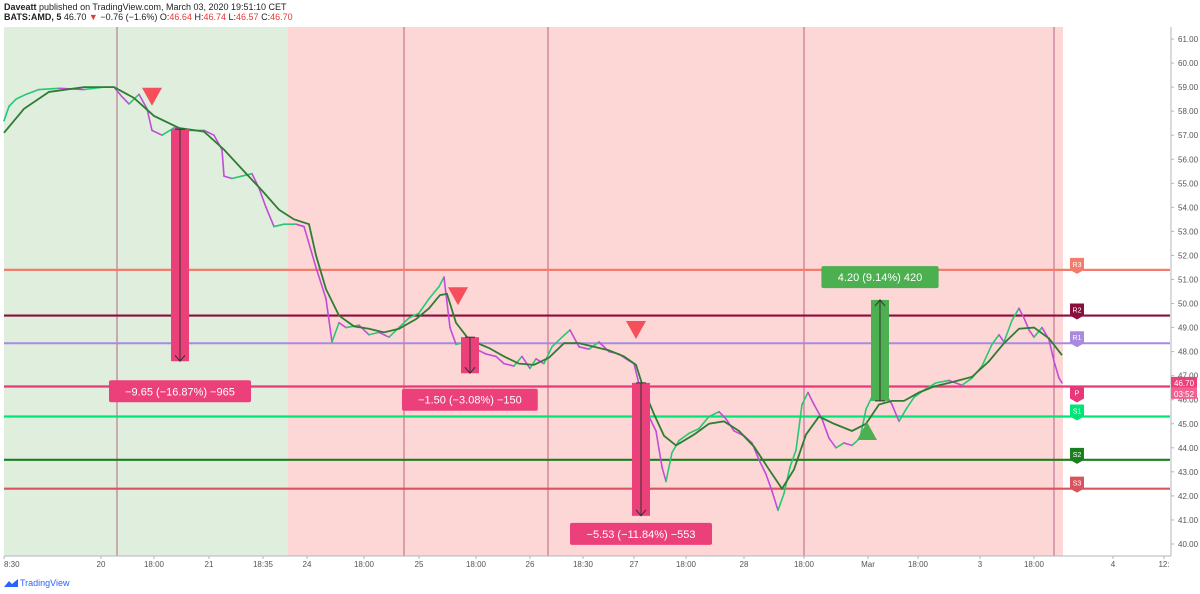 The width and height of the screenshot is (1200, 594). I want to click on y-tick-label: 56.00, so click(1188, 159).